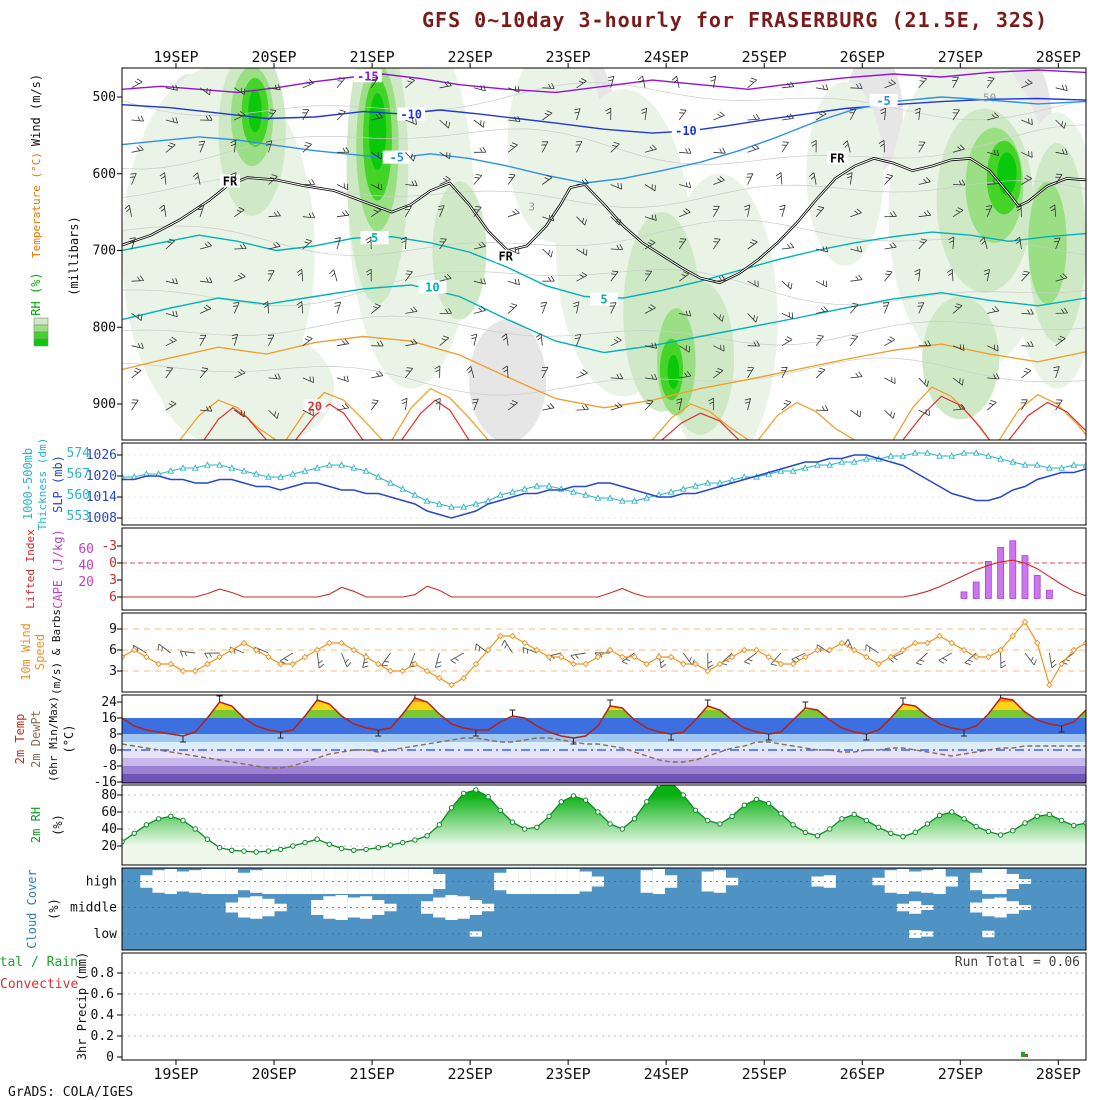 The width and height of the screenshot is (1100, 1100). I want to click on wind10m-panel, so click(604, 653).